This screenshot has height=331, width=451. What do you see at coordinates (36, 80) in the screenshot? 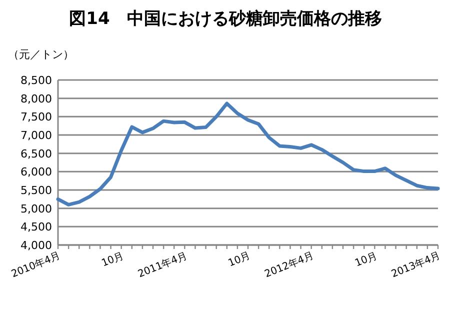
I see `y-tick-label: 8,500` at bounding box center [36, 80].